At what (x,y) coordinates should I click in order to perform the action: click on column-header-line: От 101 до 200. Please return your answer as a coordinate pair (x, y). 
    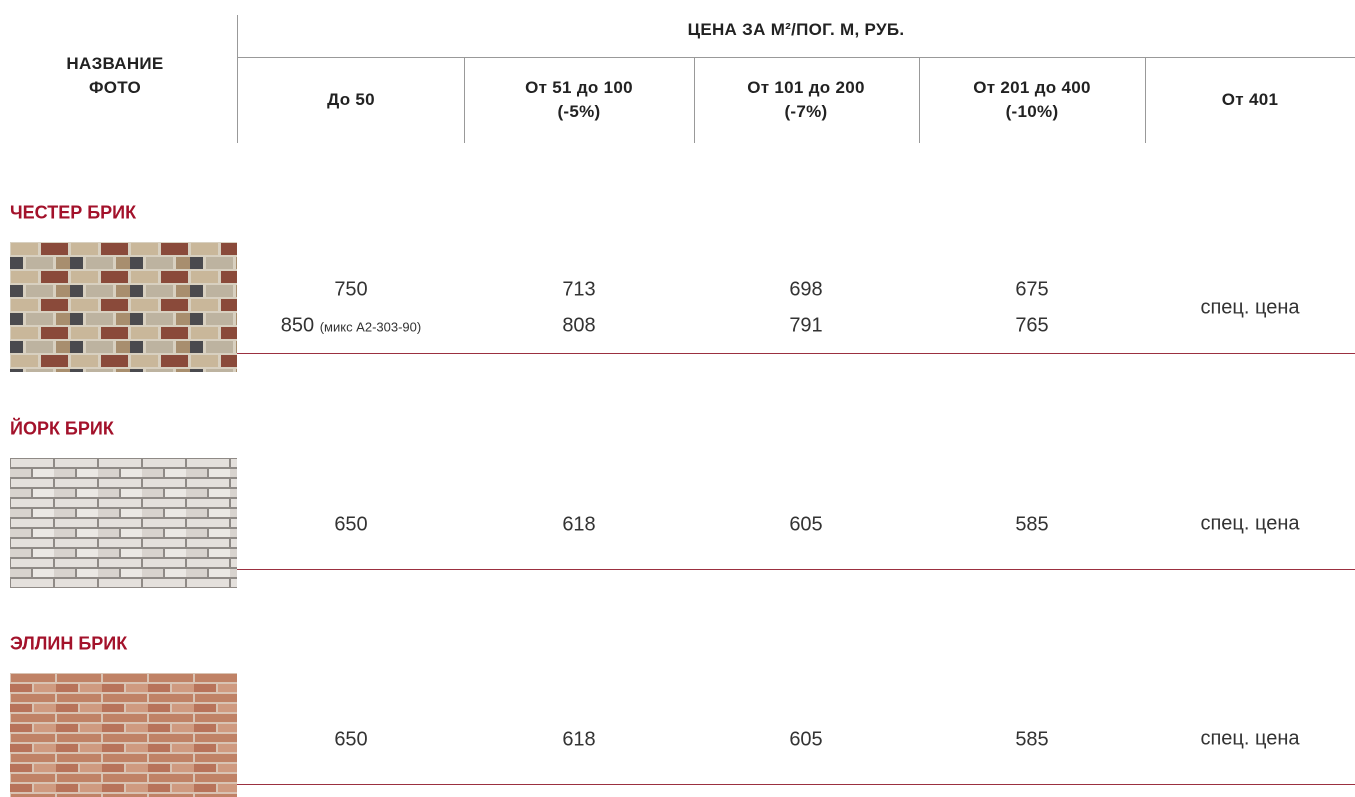
    Looking at the image, I should click on (806, 87).